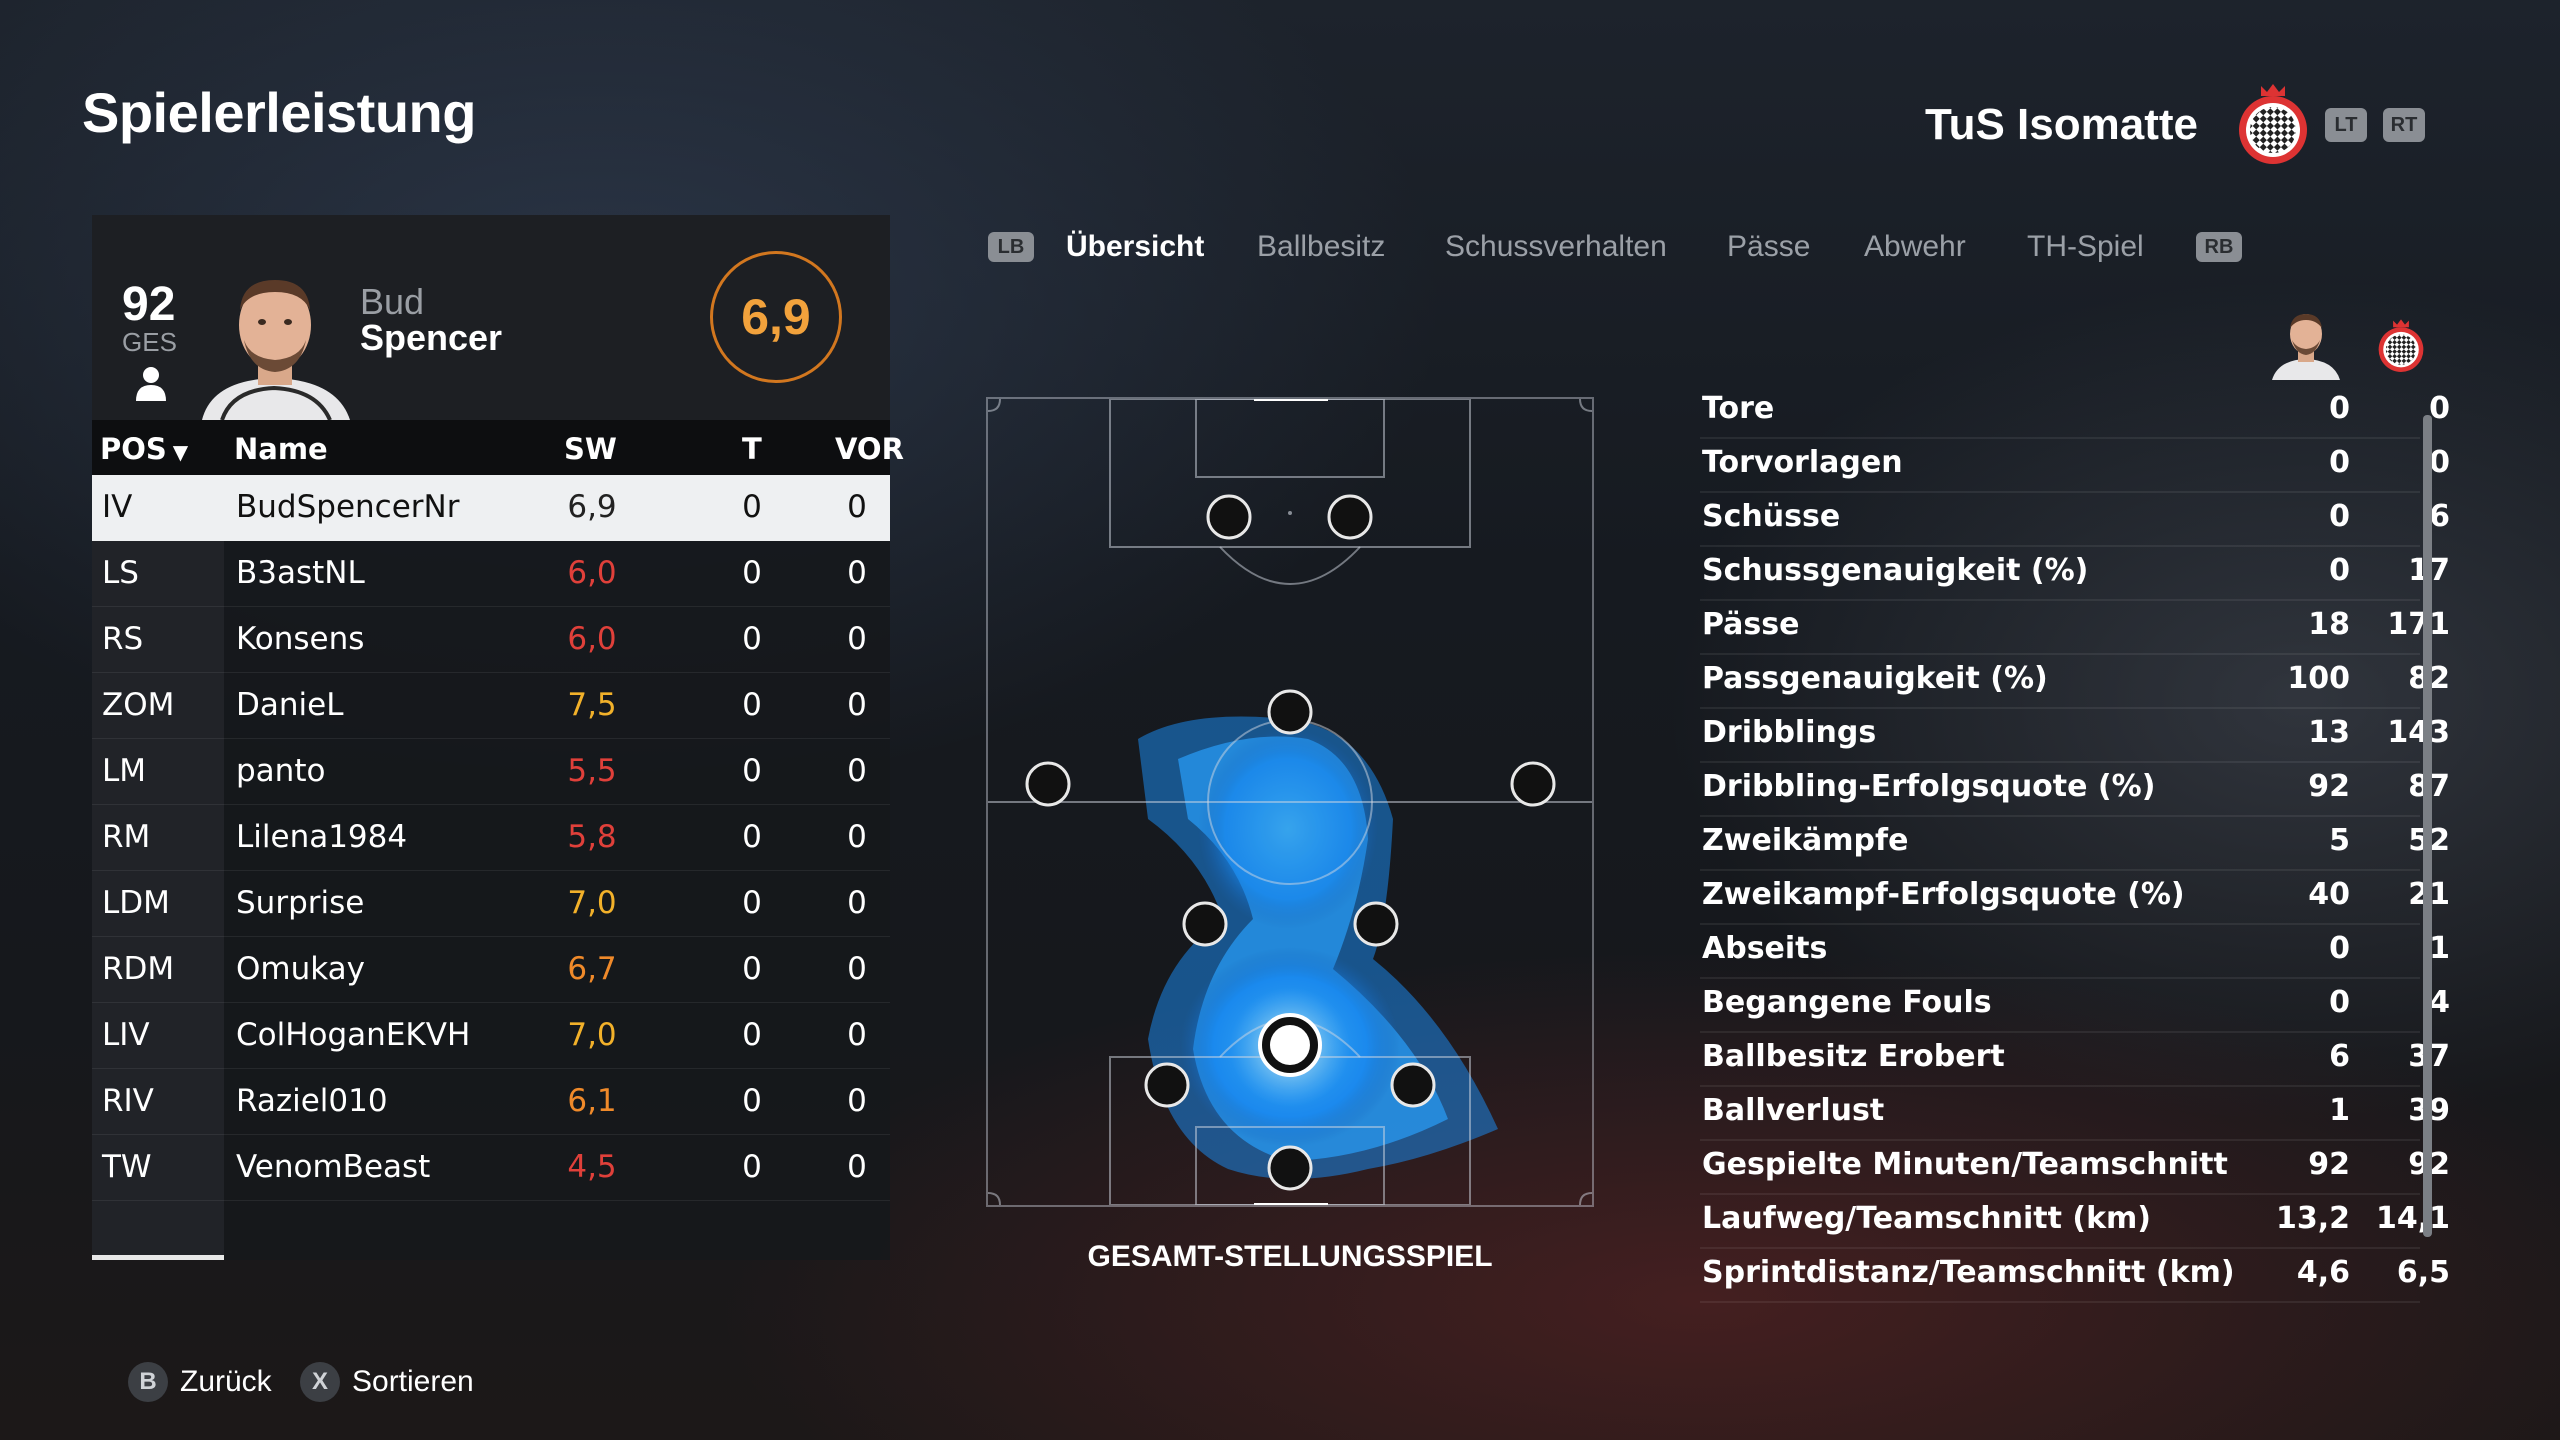  Describe the element at coordinates (491, 1102) in the screenshot. I see `table-row: RIV Raziel010 6,1 0 0` at that location.